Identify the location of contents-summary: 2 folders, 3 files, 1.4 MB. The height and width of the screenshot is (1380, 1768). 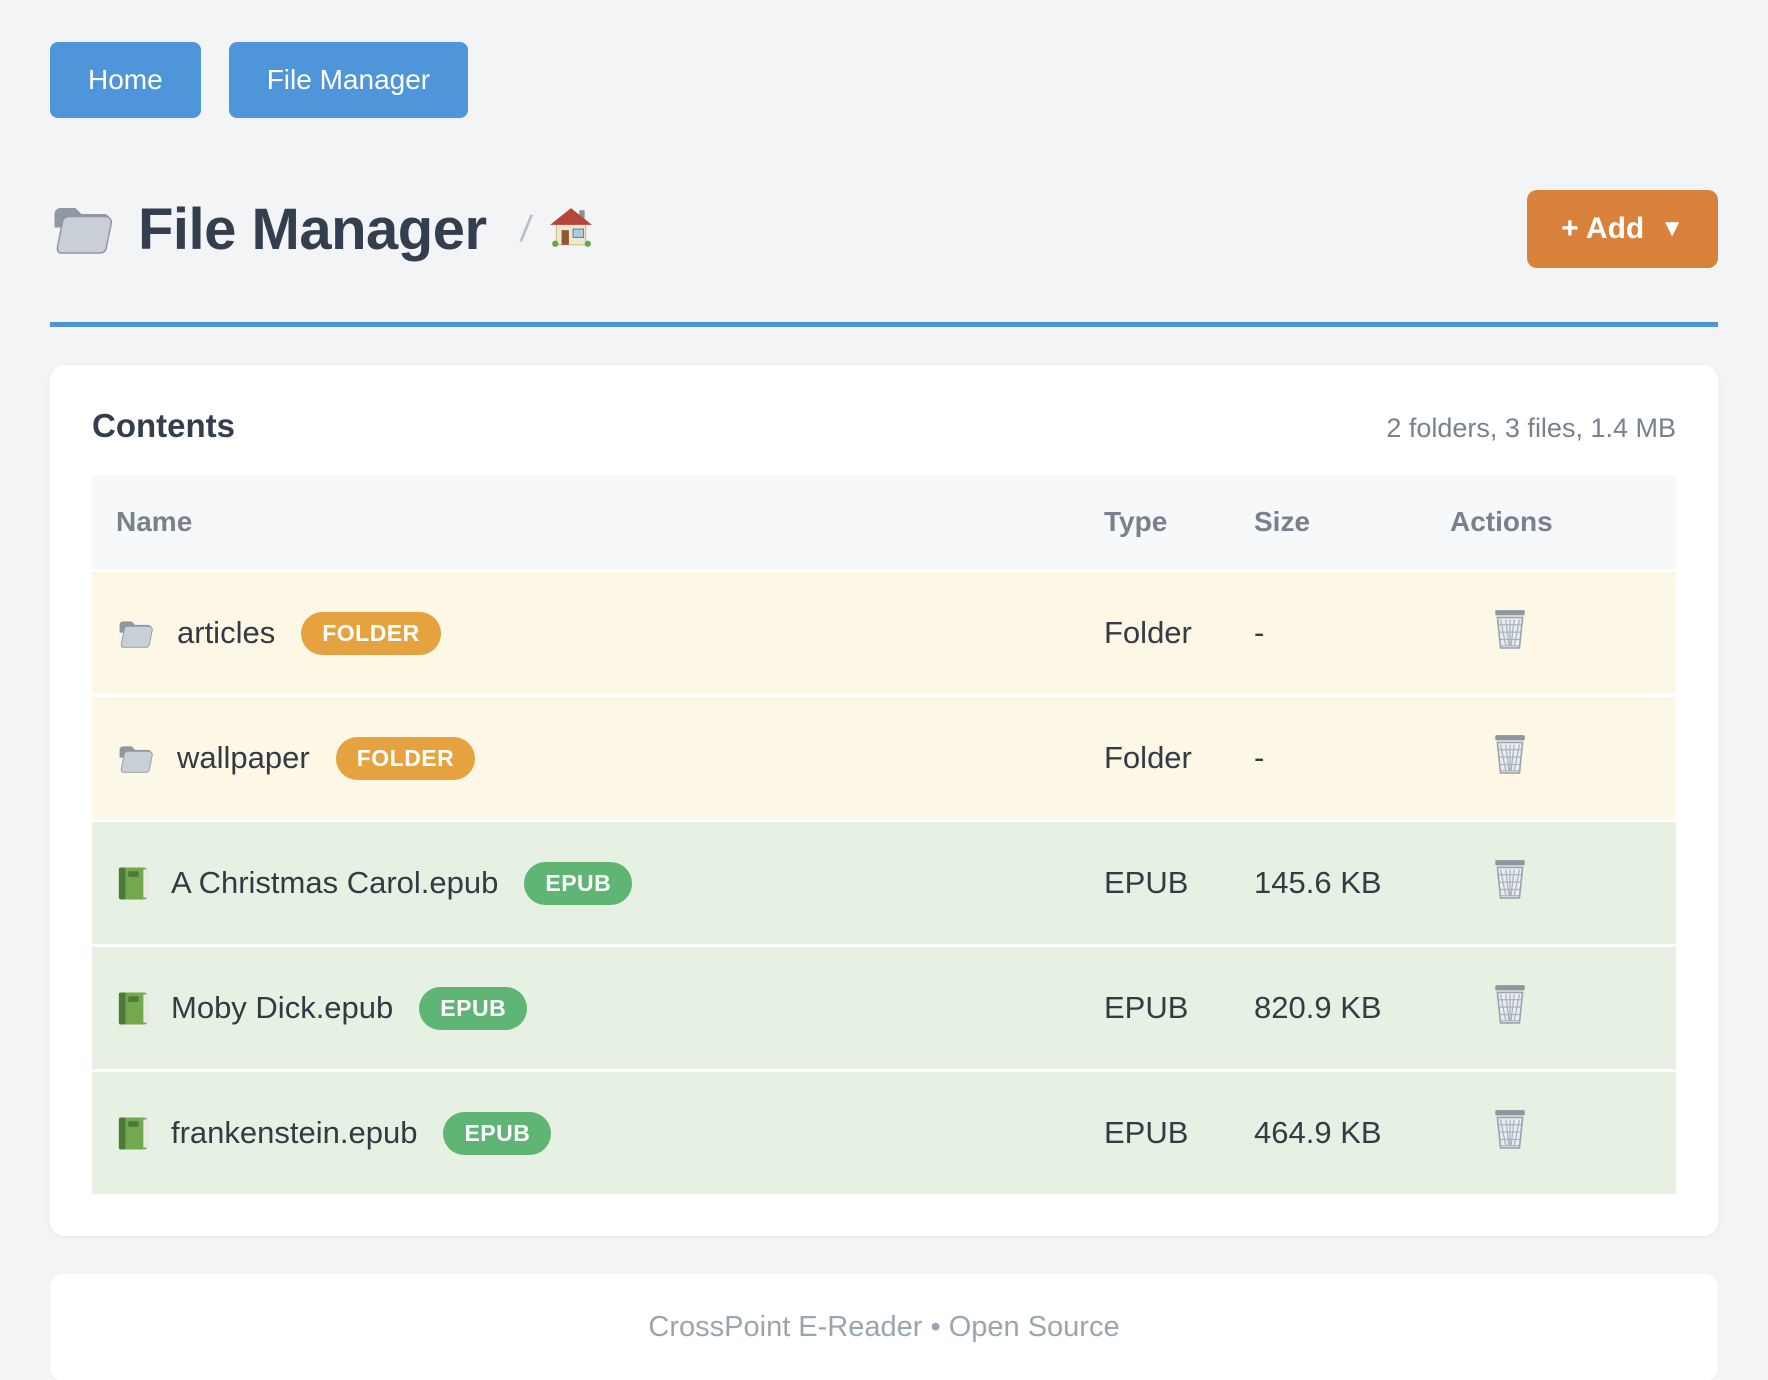
(1531, 428).